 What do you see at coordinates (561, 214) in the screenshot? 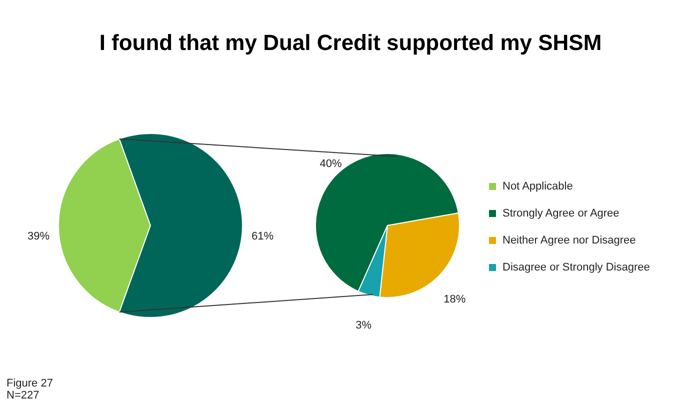
I see `legend-label: Strongly Agree or Agree` at bounding box center [561, 214].